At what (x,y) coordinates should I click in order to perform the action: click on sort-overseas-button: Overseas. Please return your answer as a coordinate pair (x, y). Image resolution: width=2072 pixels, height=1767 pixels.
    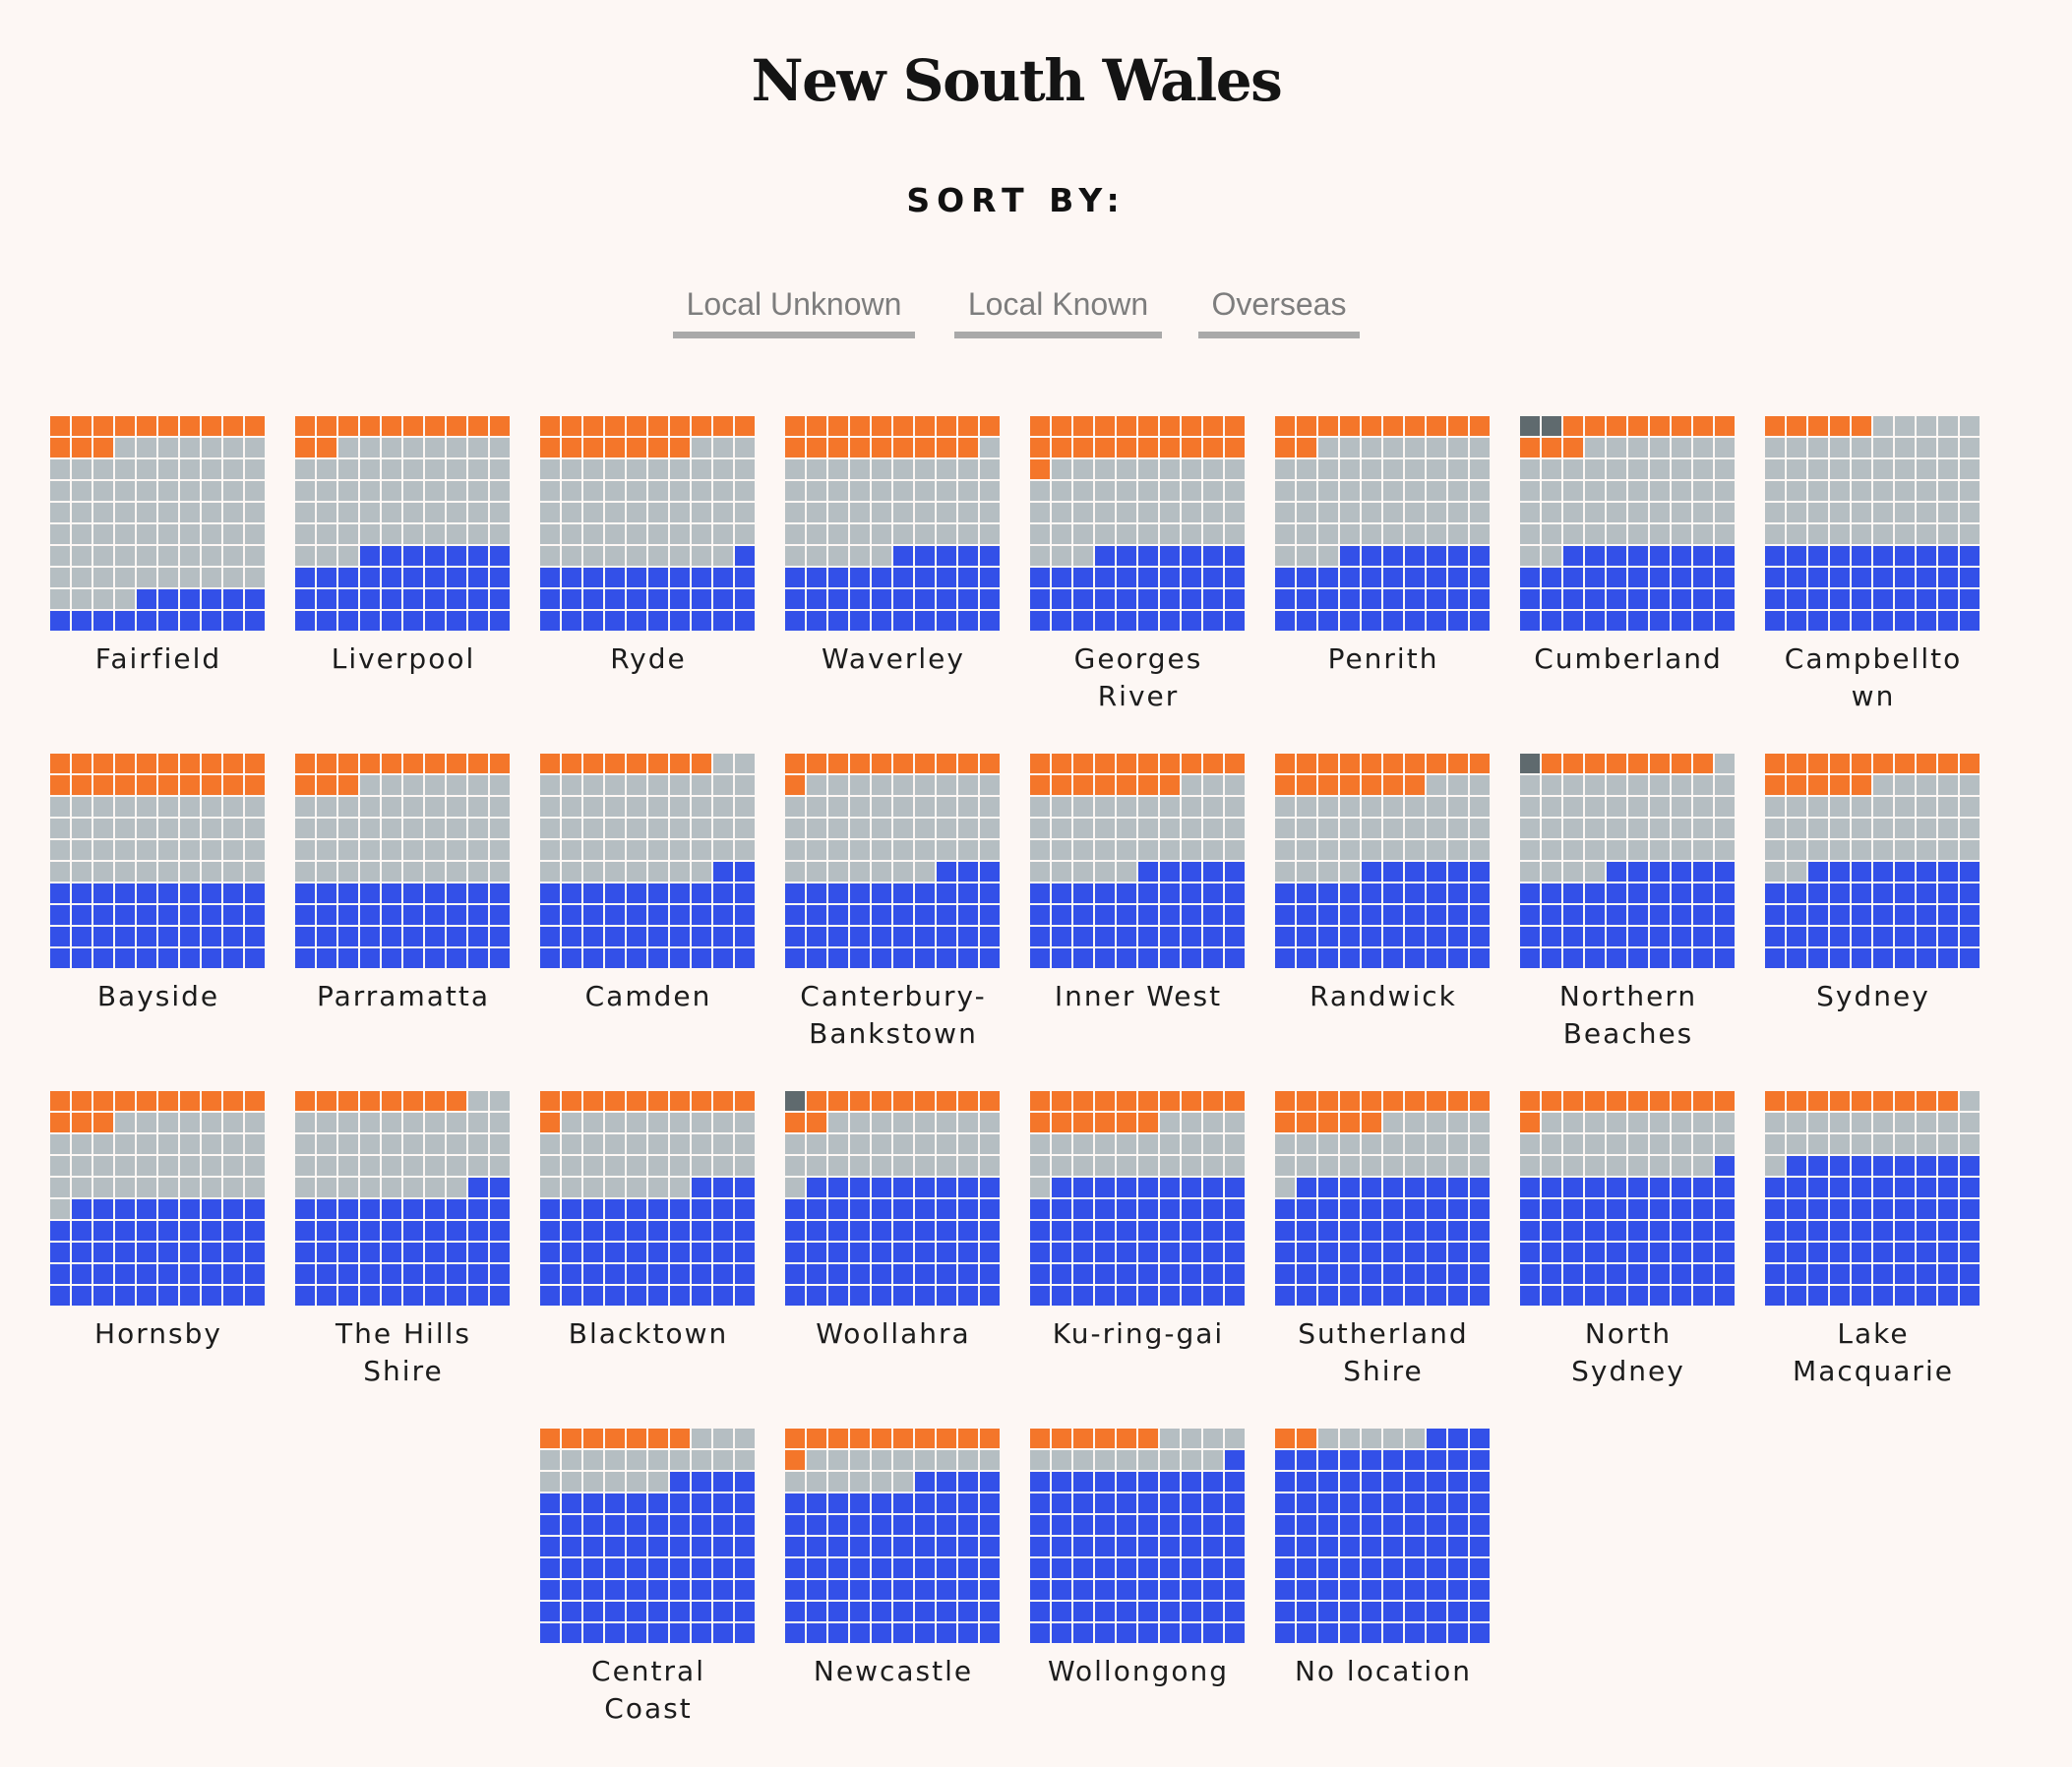
    Looking at the image, I should click on (1279, 306).